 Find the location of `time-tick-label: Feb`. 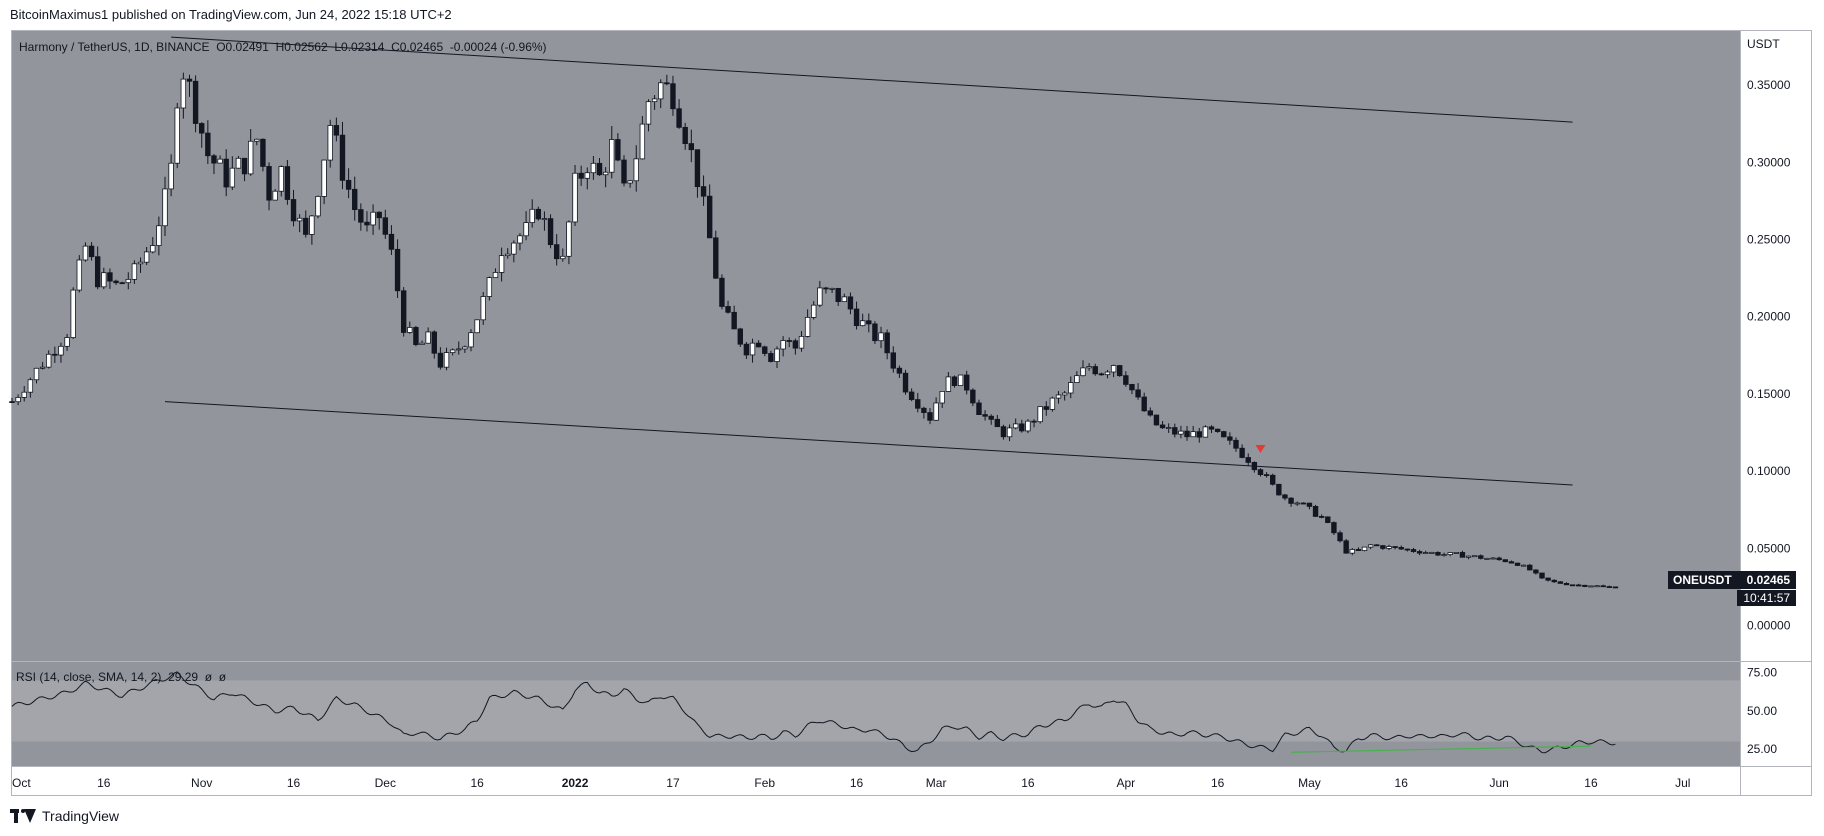

time-tick-label: Feb is located at coordinates (764, 783).